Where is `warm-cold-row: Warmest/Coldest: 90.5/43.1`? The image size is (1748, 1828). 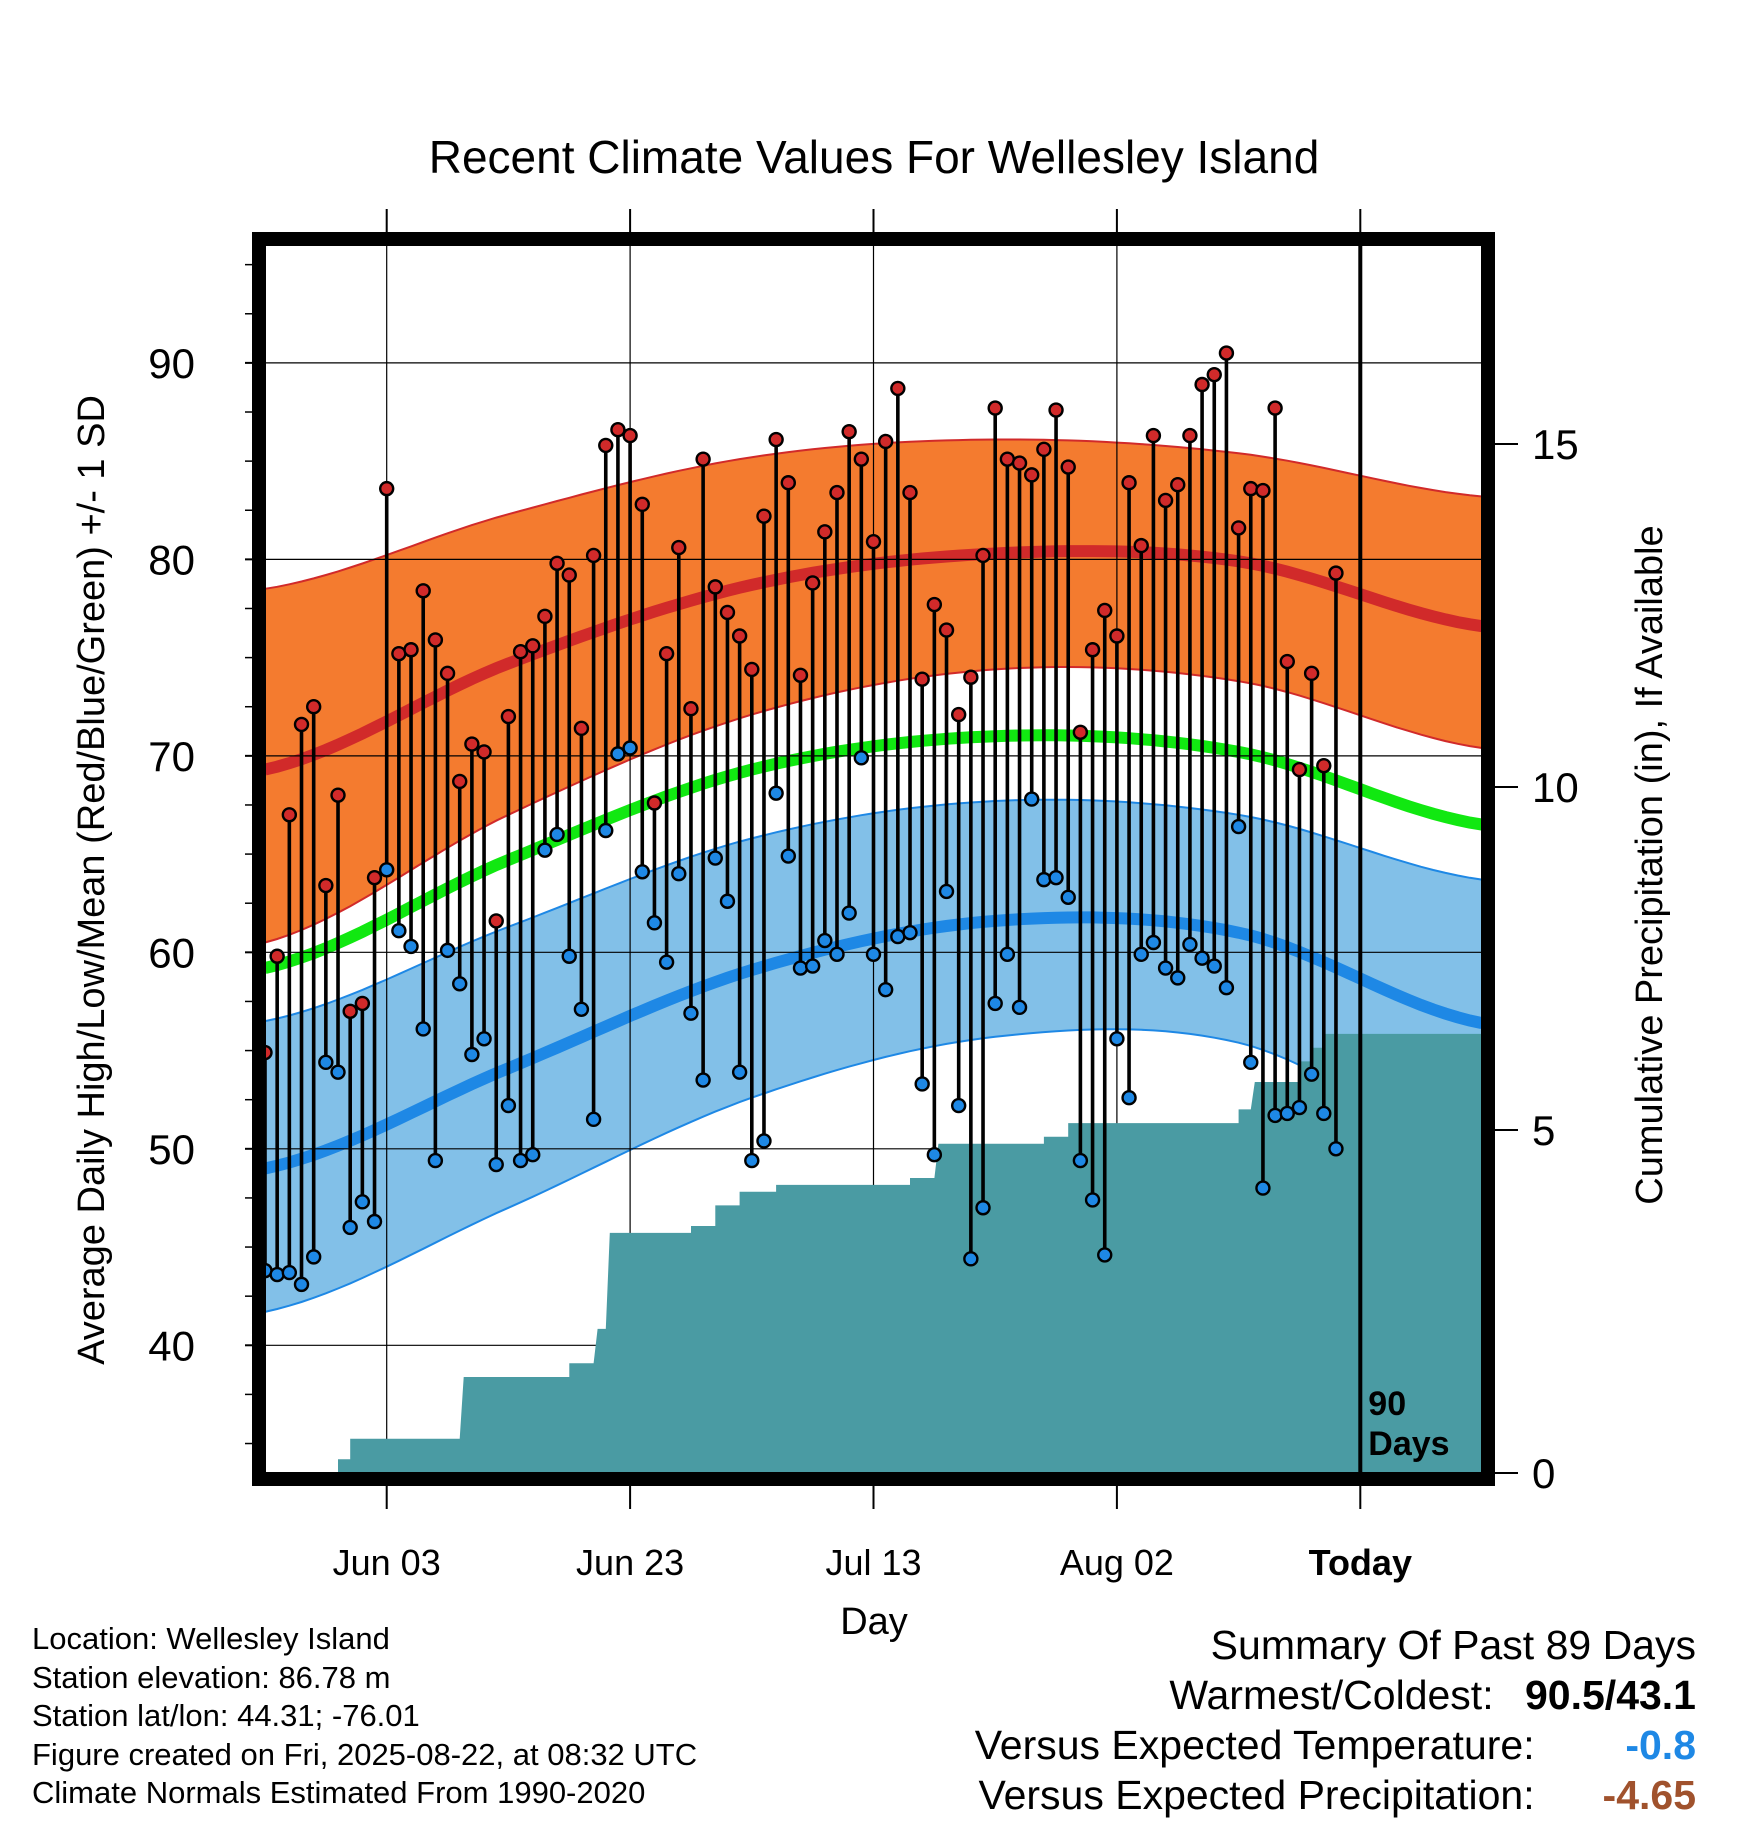
warm-cold-row: Warmest/Coldest: 90.5/43.1 is located at coordinates (1335, 1695).